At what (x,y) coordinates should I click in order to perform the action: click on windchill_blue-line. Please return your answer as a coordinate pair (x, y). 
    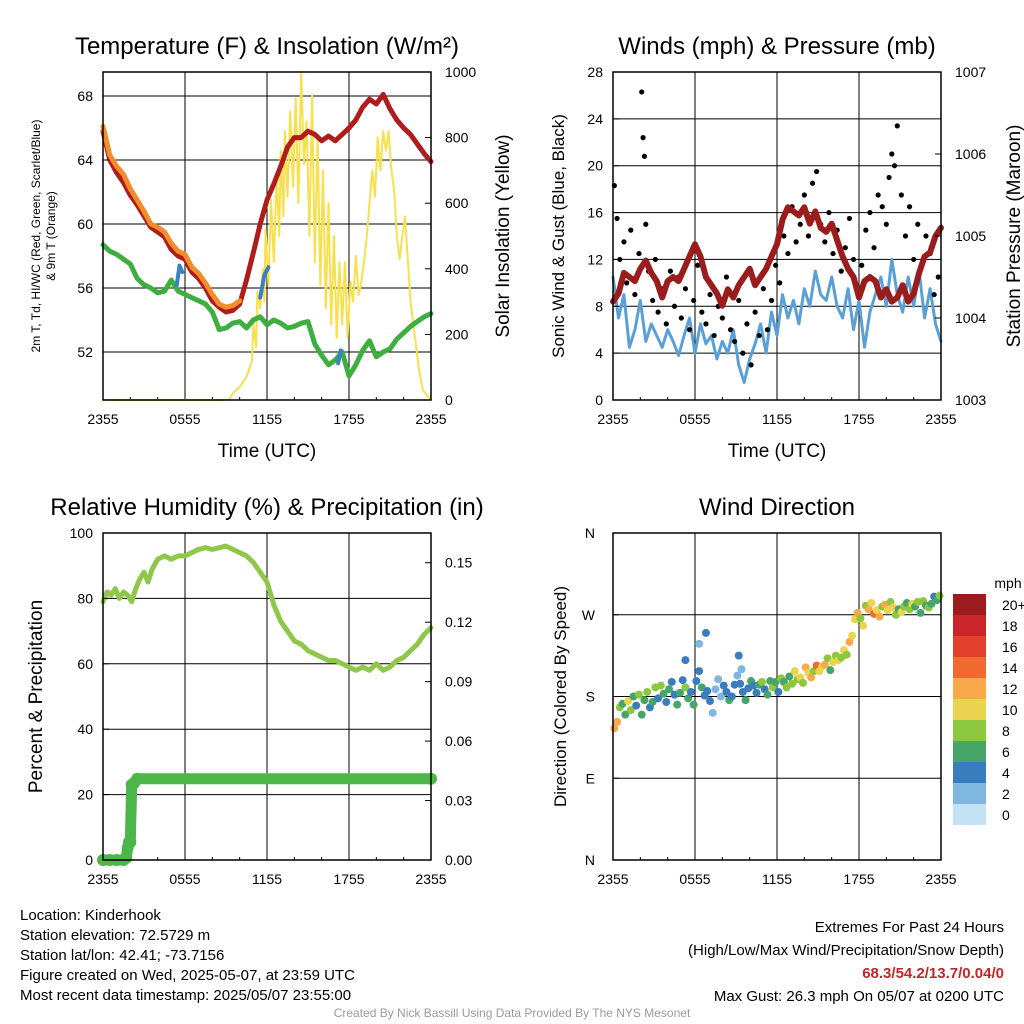
    Looking at the image, I should click on (339, 357).